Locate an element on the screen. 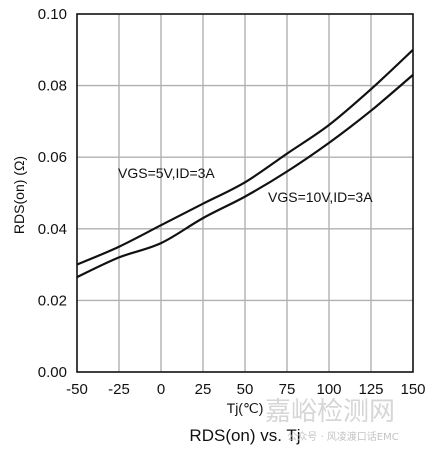 The image size is (438, 455). watermark-caption: 公众号 · 风凌渡口话EMC is located at coordinates (342, 436).